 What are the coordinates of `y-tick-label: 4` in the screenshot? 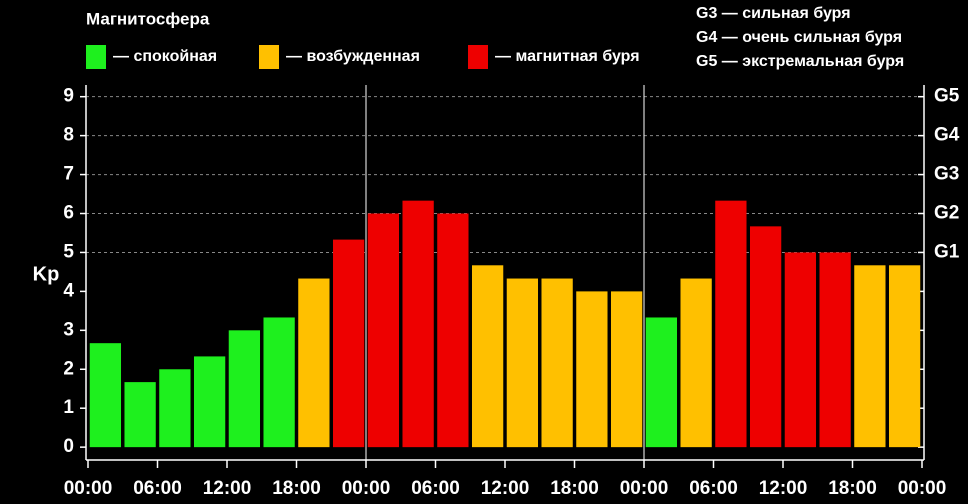 It's located at (68, 290).